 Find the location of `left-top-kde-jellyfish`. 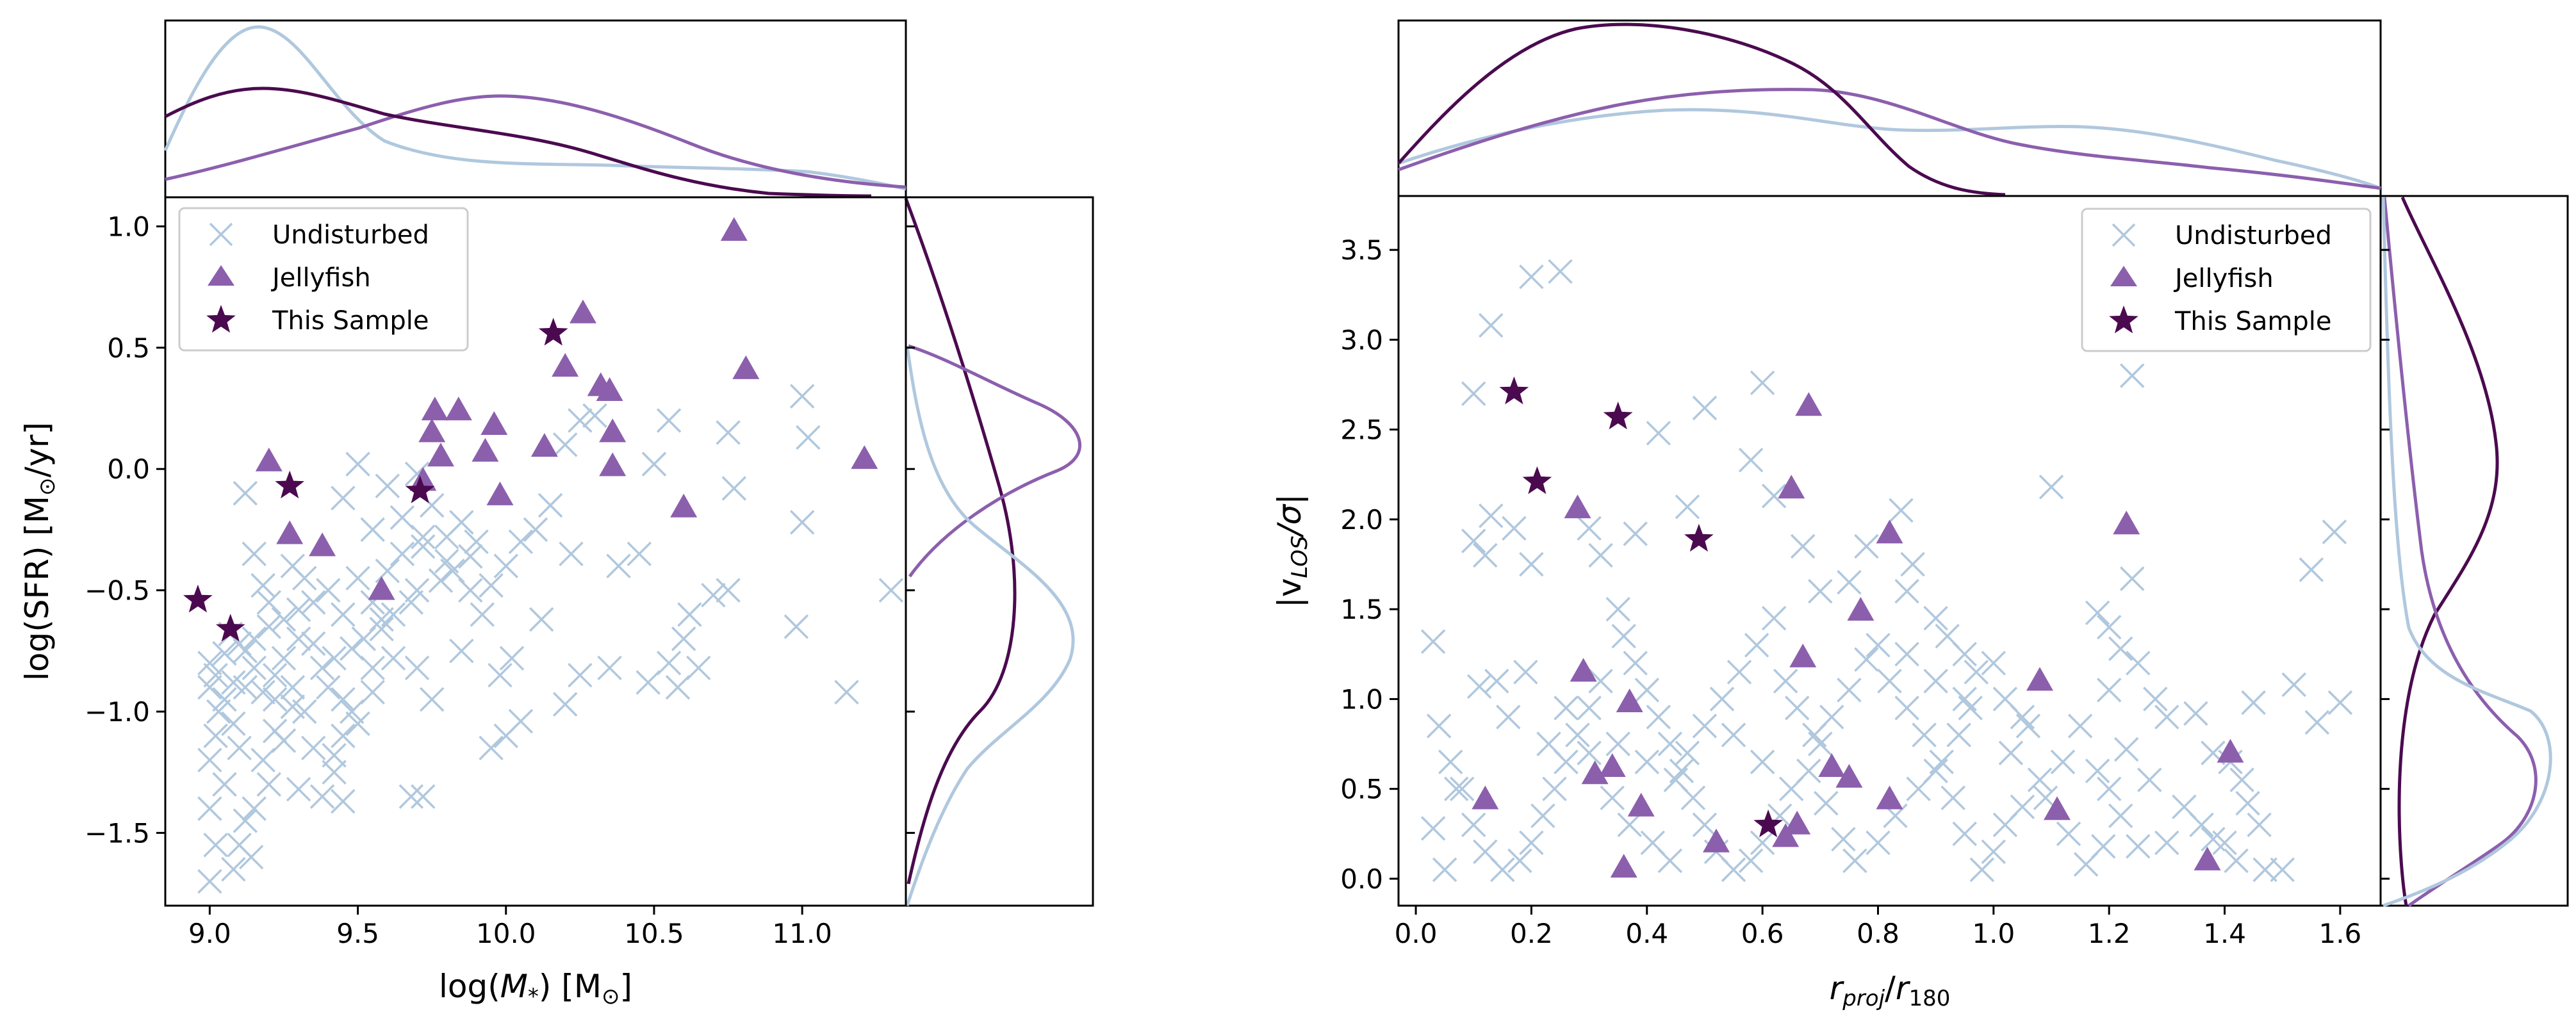

left-top-kde-jellyfish is located at coordinates (536, 141).